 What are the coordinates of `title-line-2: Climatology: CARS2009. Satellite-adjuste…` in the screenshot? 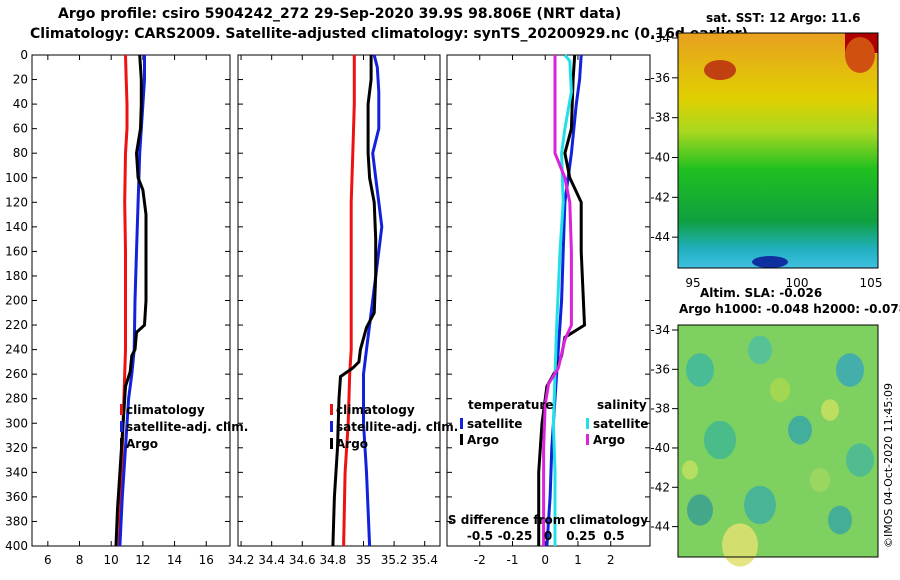 It's located at (389, 34).